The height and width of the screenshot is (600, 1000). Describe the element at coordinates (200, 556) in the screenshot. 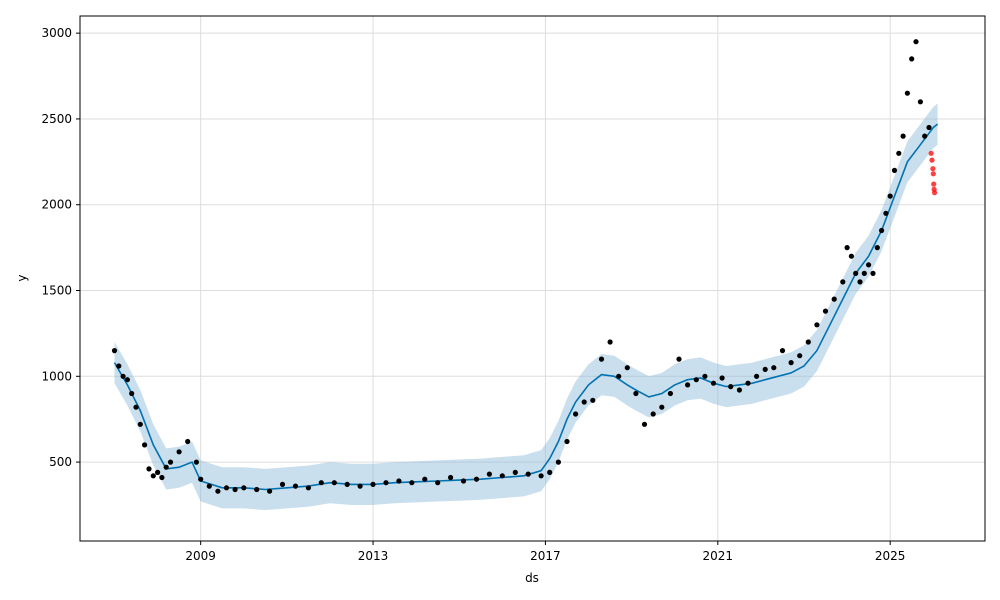

I see `x-tick-label: 2009` at that location.